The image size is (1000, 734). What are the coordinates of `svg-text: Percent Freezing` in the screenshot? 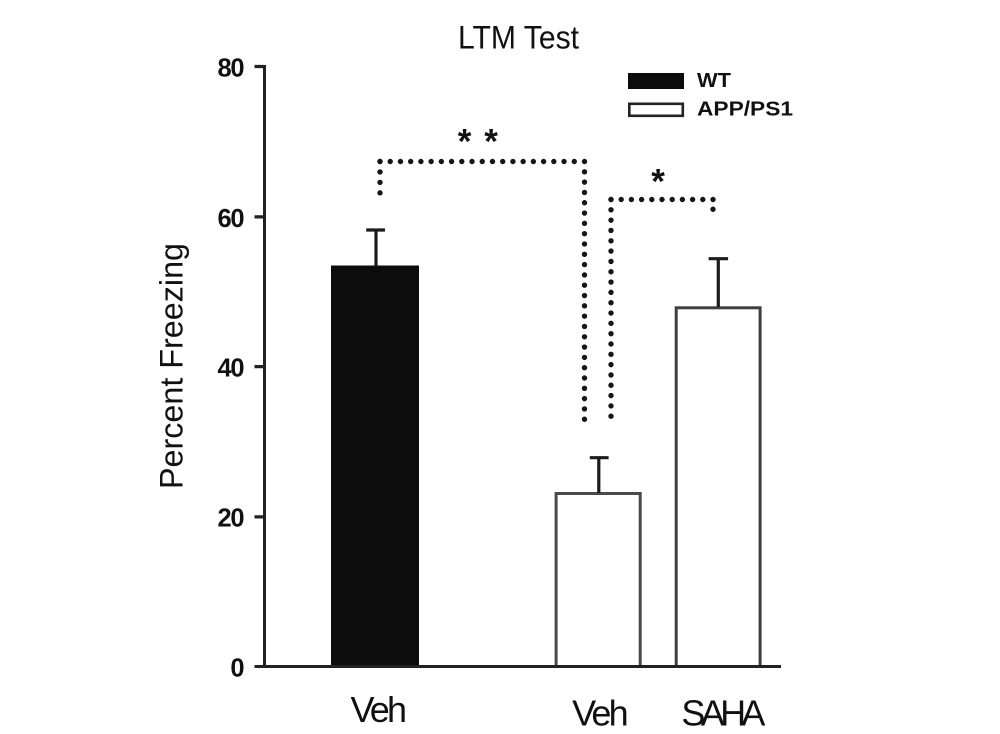 It's located at (172, 366).